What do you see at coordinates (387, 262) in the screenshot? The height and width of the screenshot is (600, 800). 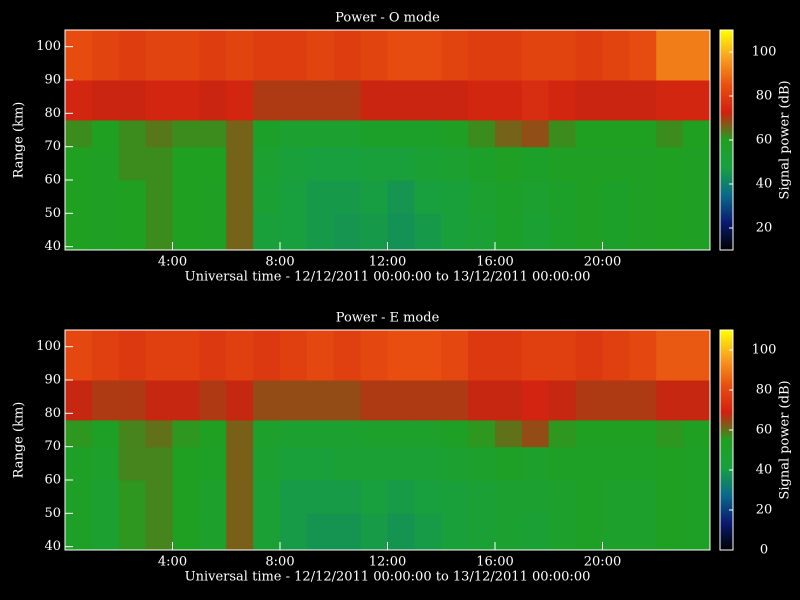 I see `x-tick-label: 12:00` at bounding box center [387, 262].